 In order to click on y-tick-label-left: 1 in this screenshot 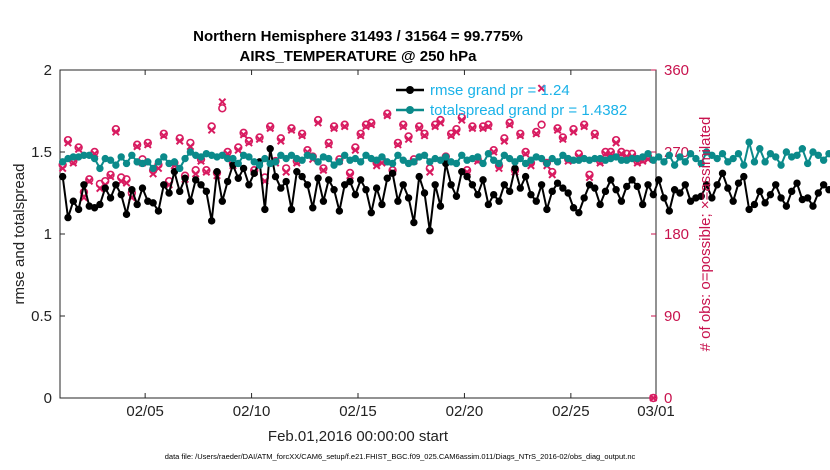, I will do `click(48, 234)`.